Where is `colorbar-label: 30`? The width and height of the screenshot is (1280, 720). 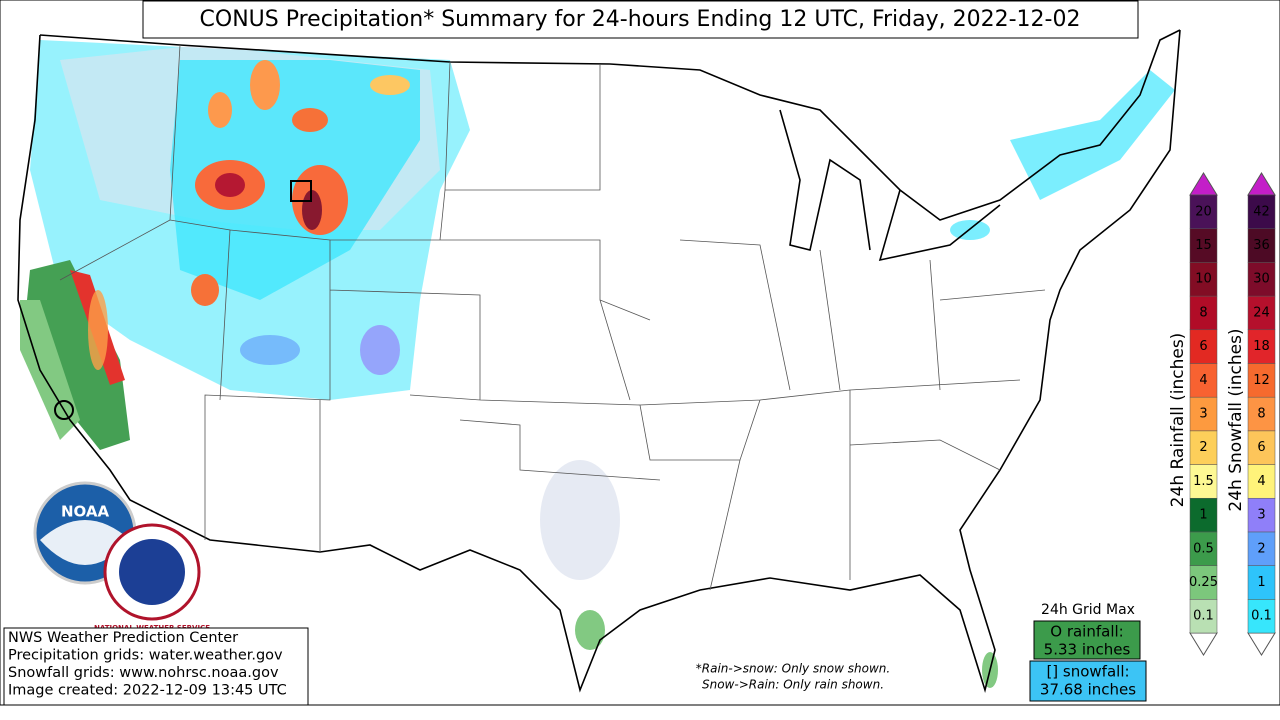 colorbar-label: 30 is located at coordinates (1261, 279).